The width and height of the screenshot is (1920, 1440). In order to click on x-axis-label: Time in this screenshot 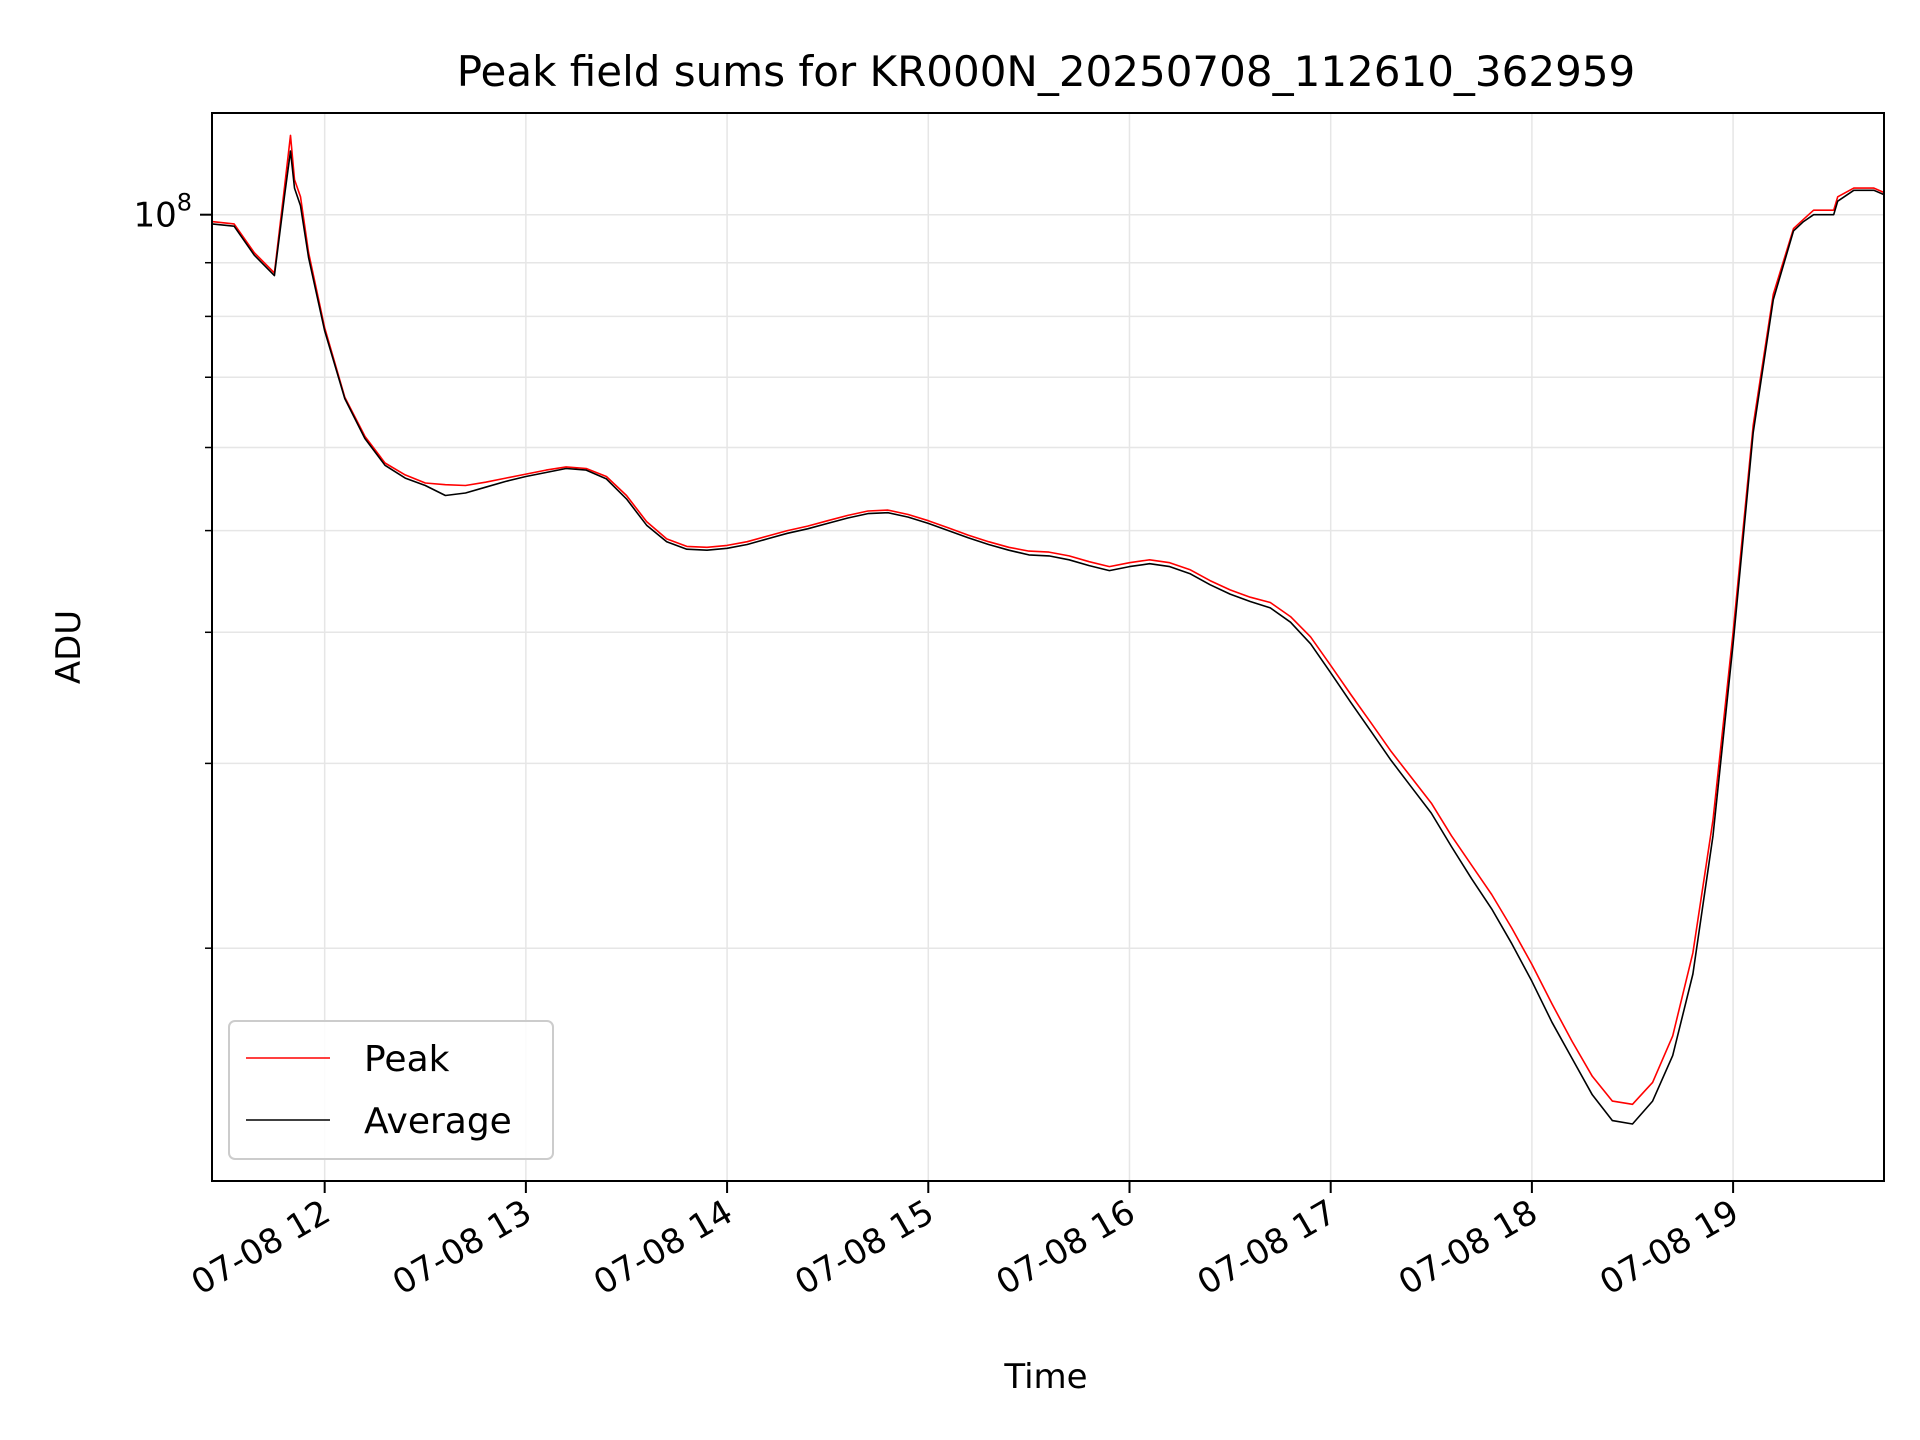, I will do `click(1045, 1377)`.